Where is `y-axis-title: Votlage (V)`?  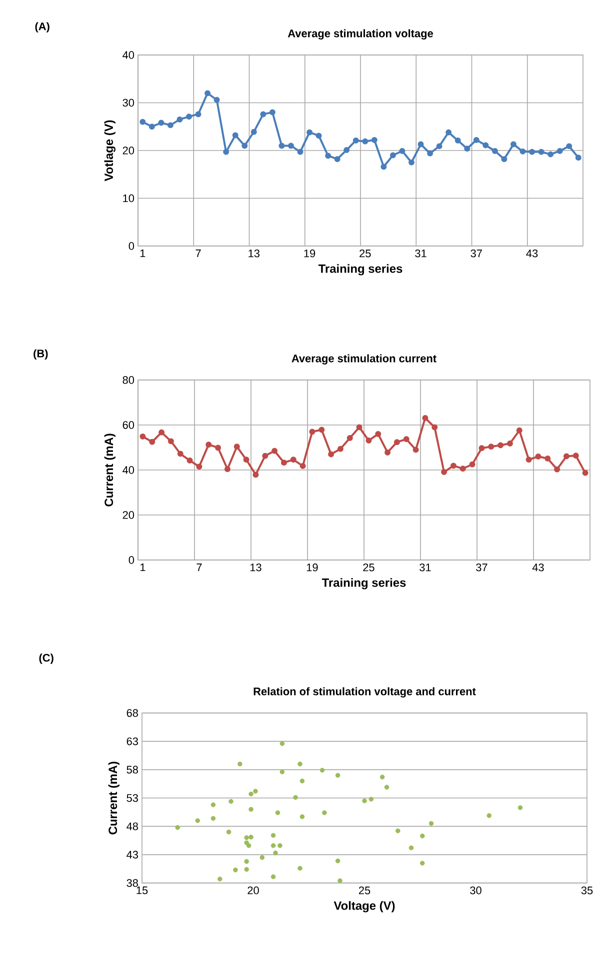 y-axis-title: Votlage (V) is located at coordinates (110, 151).